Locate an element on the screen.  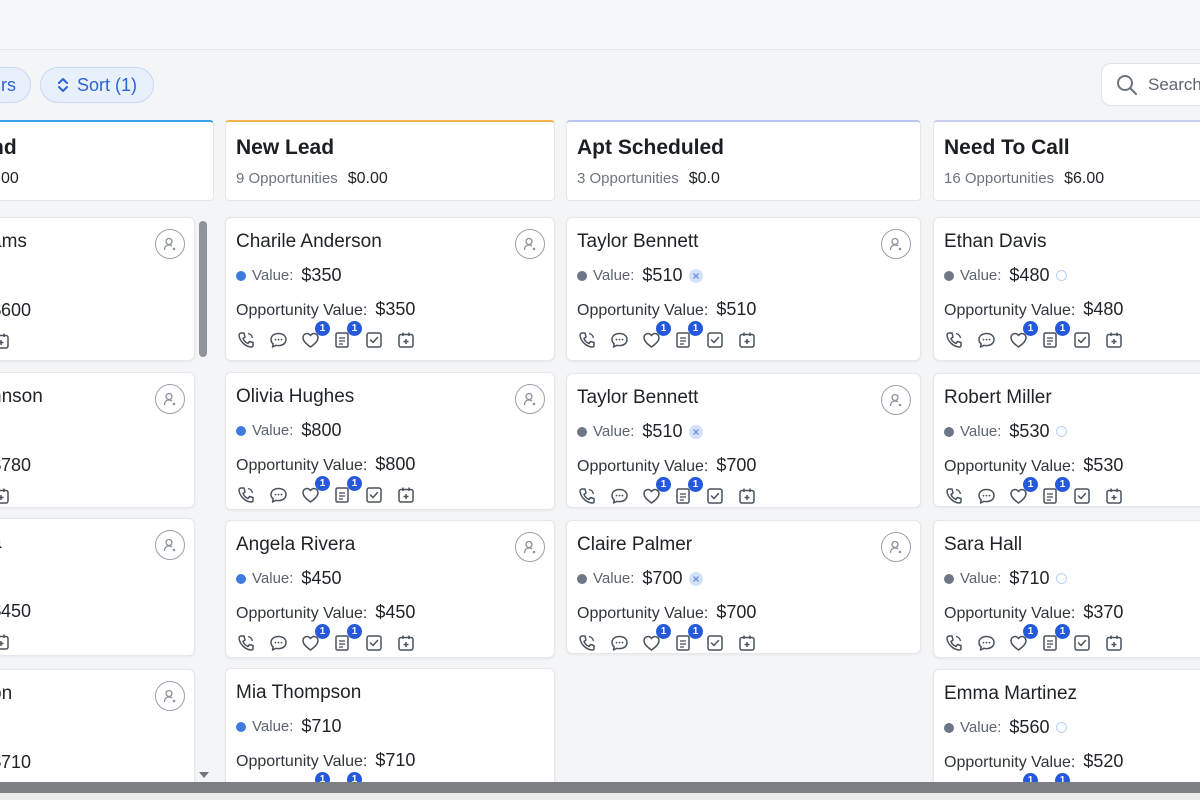
contact-name: ams is located at coordinates (13, 241).